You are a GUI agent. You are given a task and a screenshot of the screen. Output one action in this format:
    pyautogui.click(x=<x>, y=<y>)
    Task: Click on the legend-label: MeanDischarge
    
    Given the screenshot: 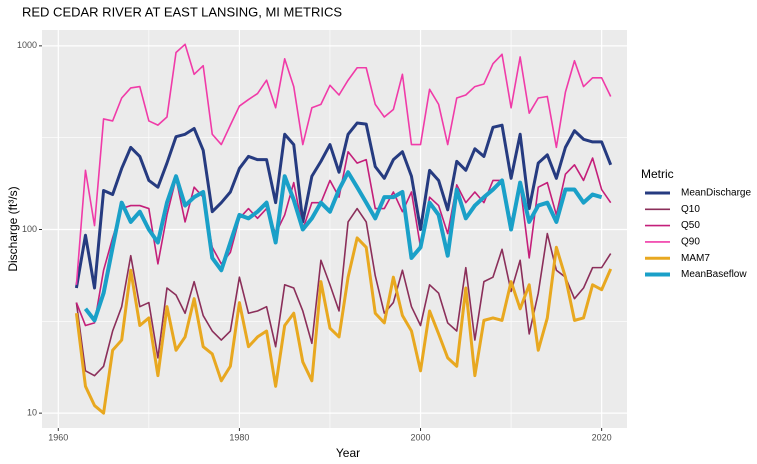 What is the action you would take?
    pyautogui.click(x=716, y=193)
    